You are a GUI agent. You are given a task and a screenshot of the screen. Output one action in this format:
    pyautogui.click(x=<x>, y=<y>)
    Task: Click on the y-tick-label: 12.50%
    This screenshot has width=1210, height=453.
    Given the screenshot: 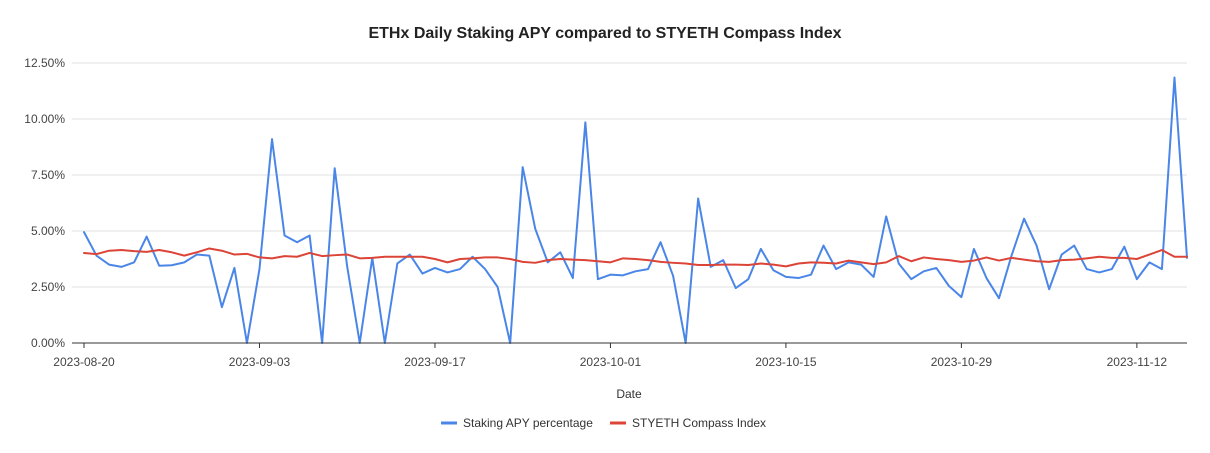 What is the action you would take?
    pyautogui.click(x=44, y=63)
    